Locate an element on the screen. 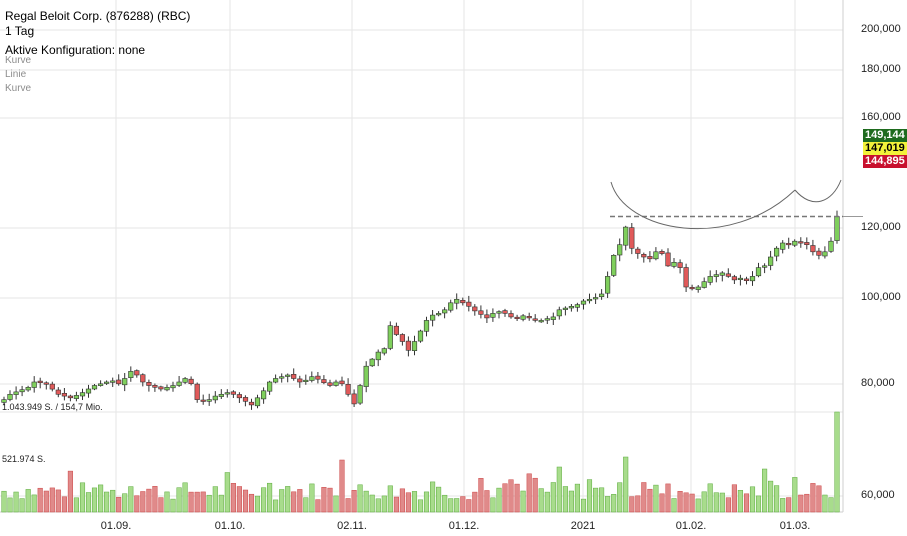 The width and height of the screenshot is (907, 536). volume-mid-label: 521.974 S. is located at coordinates (24, 459).